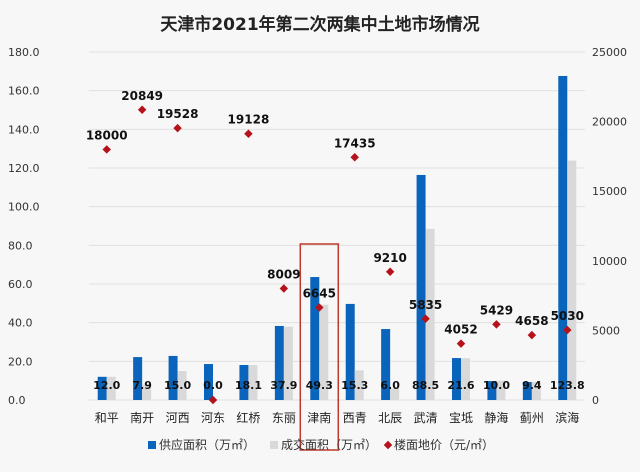 The height and width of the screenshot is (472, 640). What do you see at coordinates (329, 445) in the screenshot?
I see `legend-label: 成交面积（万㎡）` at bounding box center [329, 445].